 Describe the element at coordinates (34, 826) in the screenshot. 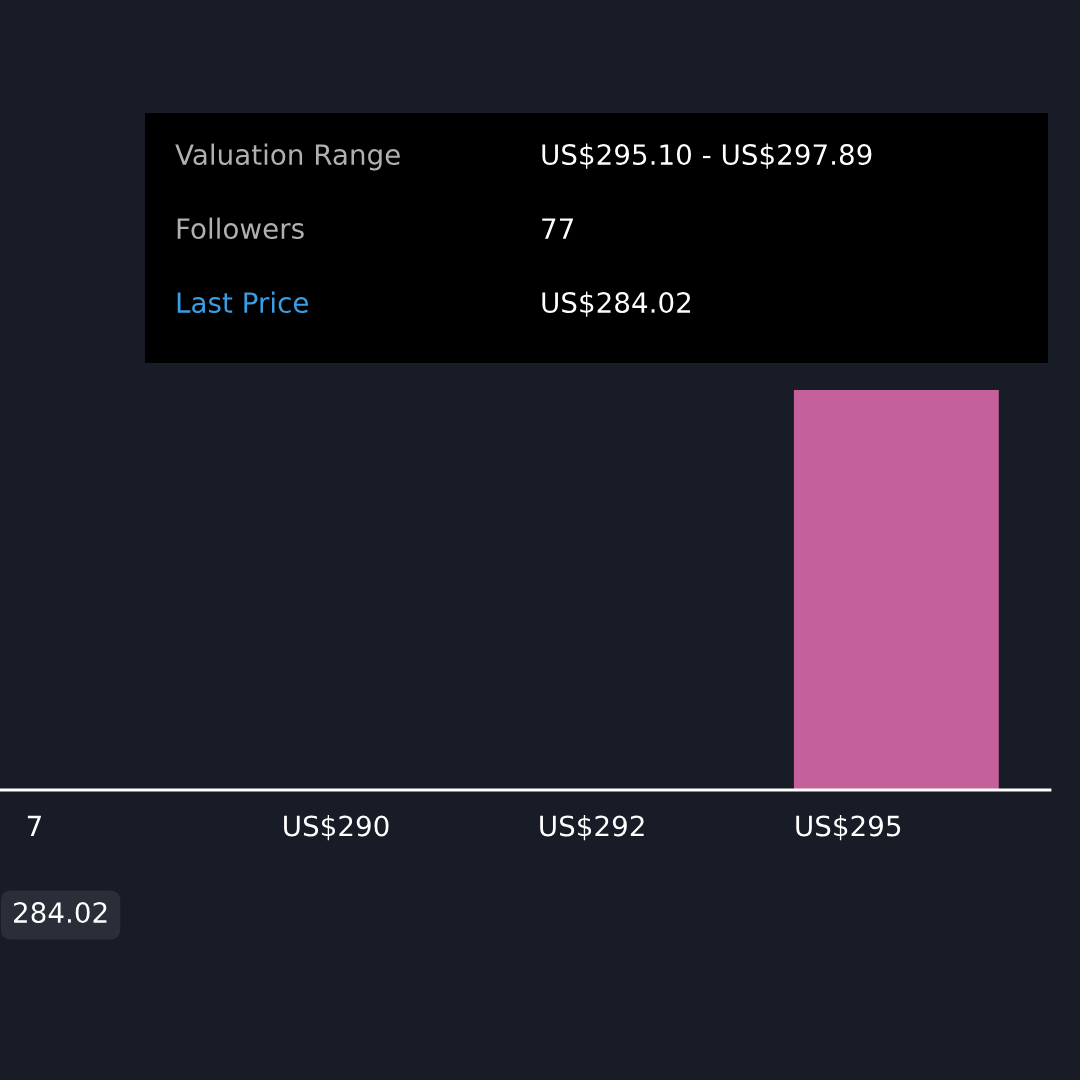

I see `x-tick-label: 7` at that location.